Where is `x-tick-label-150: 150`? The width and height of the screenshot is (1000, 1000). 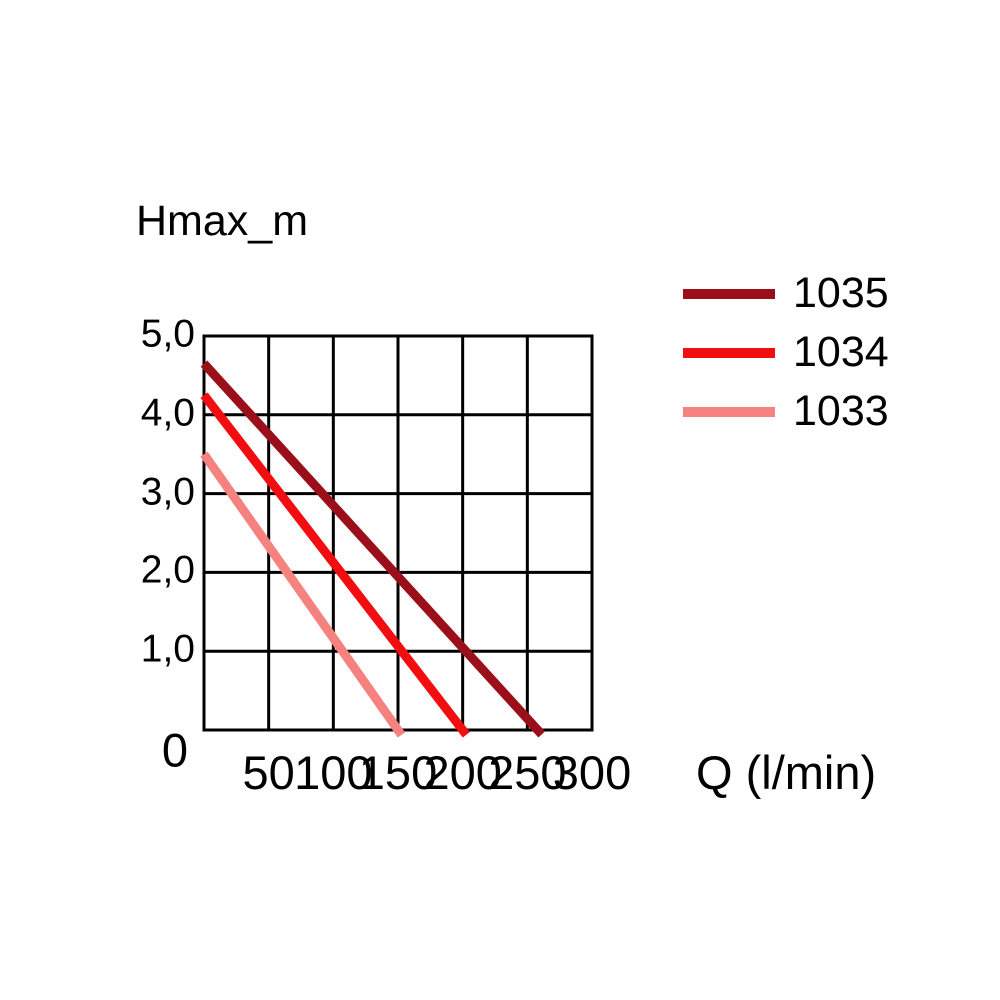
x-tick-label-150: 150 is located at coordinates (398, 772).